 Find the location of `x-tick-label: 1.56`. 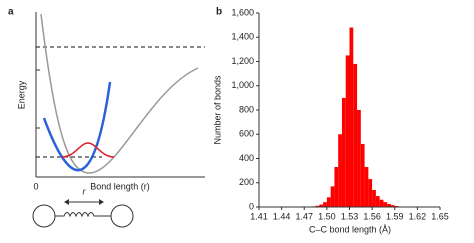

x-tick-label: 1.56 is located at coordinates (372, 216).